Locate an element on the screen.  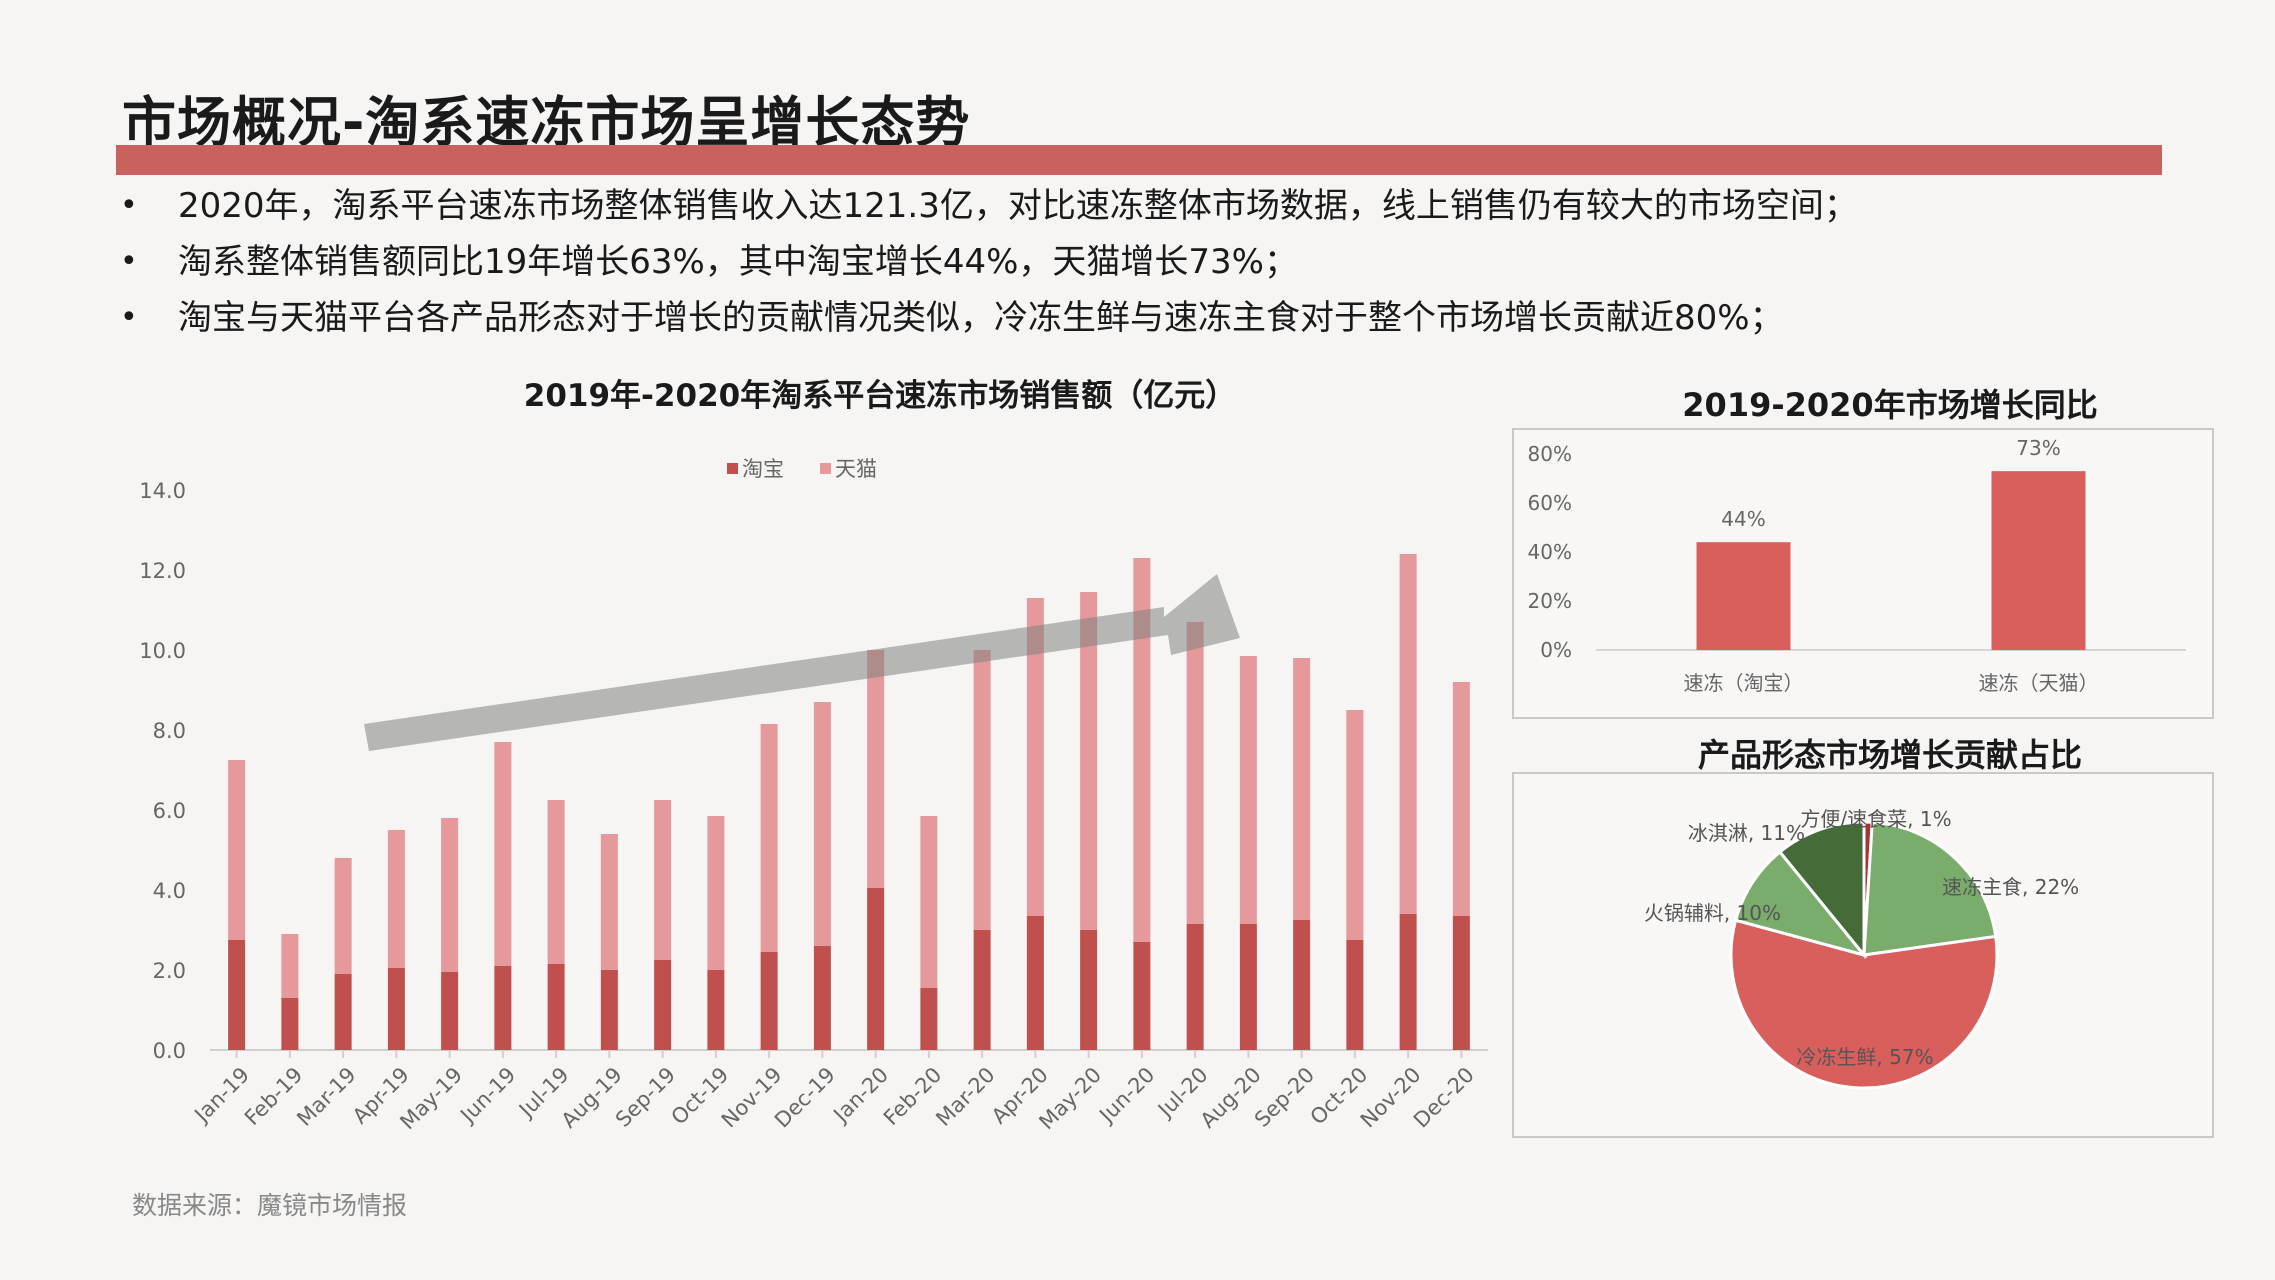
bullet-item: • 淘系整体销售额同比19年增长63%，其中淘宝增长44%，天猫增长73%； is located at coordinates (1146, 262).